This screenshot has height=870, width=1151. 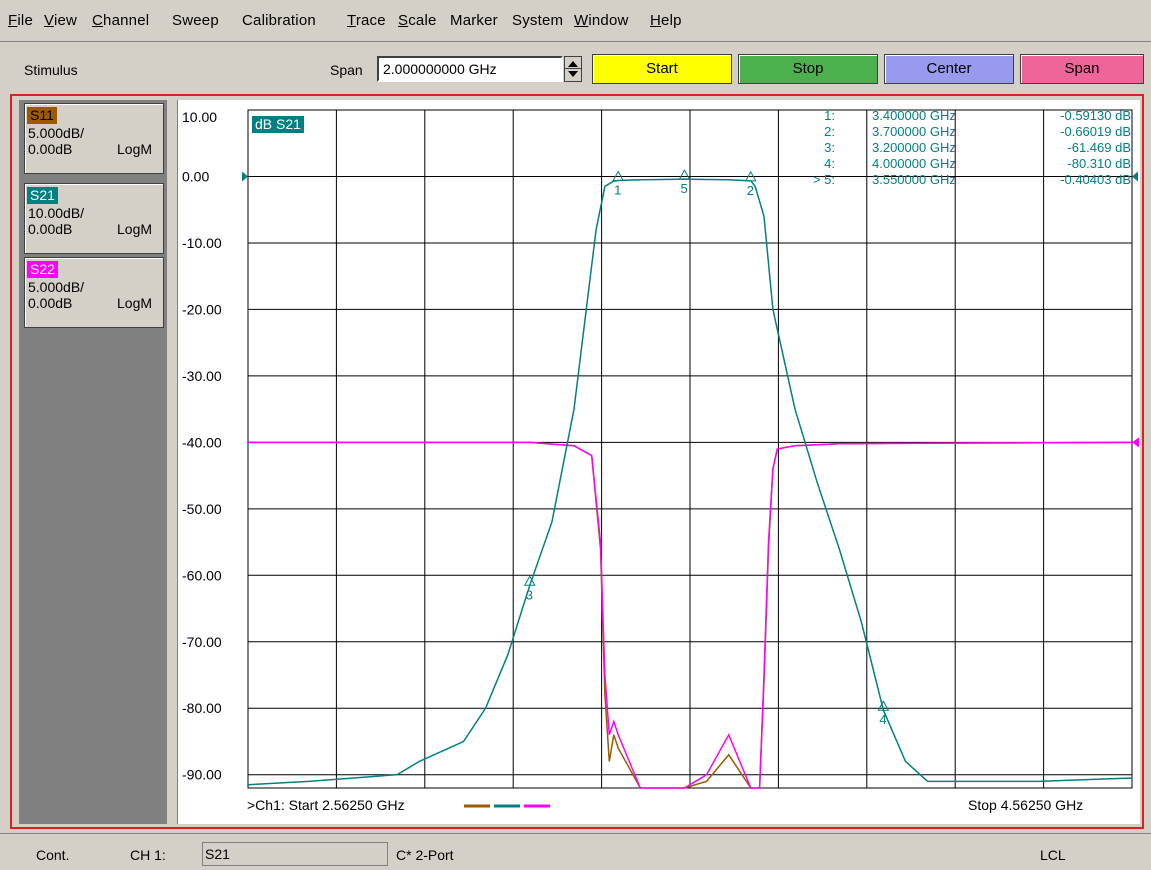 What do you see at coordinates (823, 179) in the screenshot?
I see `marker-number: > 5:` at bounding box center [823, 179].